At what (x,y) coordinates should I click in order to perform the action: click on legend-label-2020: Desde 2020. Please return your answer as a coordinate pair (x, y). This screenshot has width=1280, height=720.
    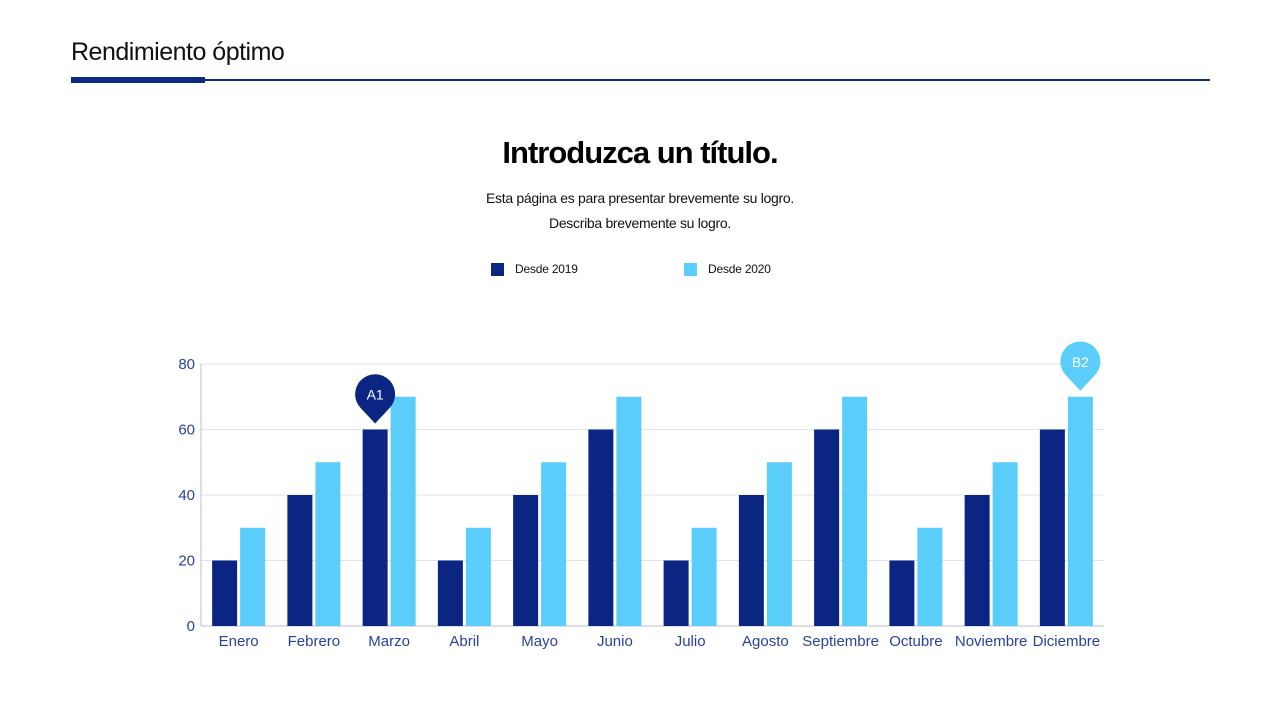
    Looking at the image, I should click on (739, 269).